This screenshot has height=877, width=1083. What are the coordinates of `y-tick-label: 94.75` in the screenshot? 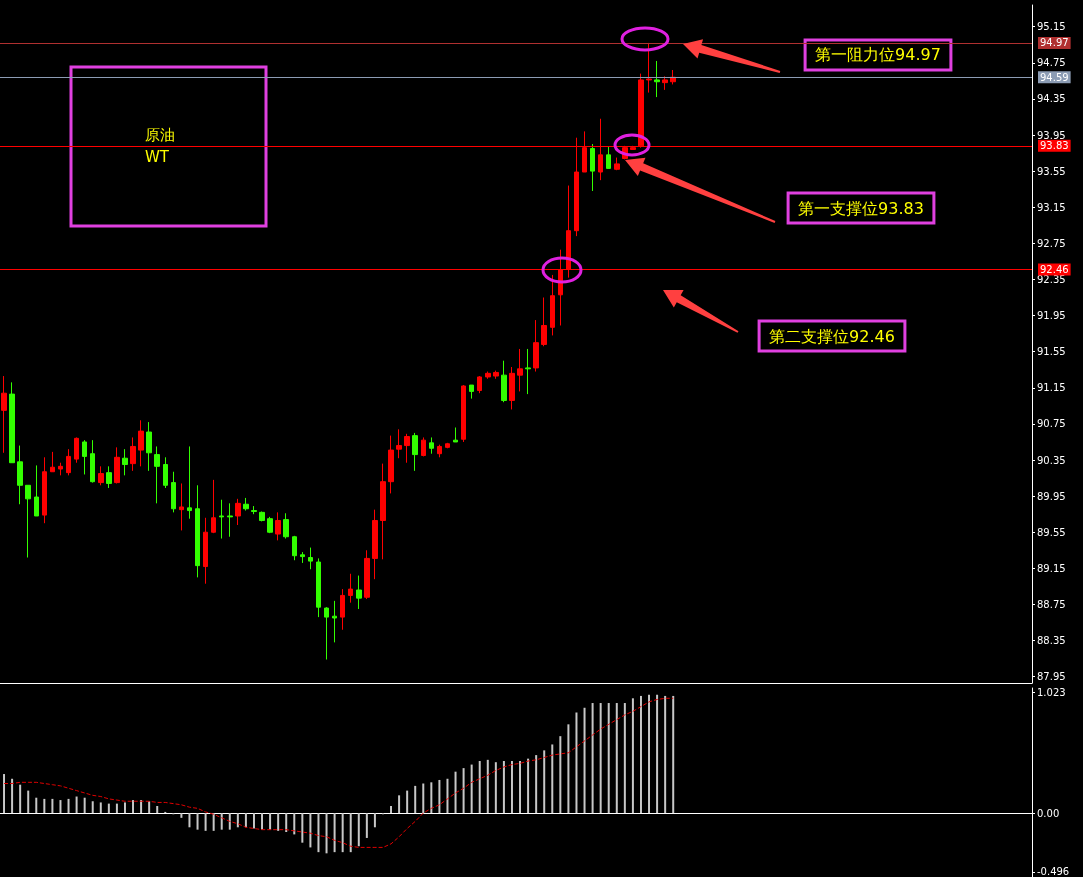 It's located at (1051, 63).